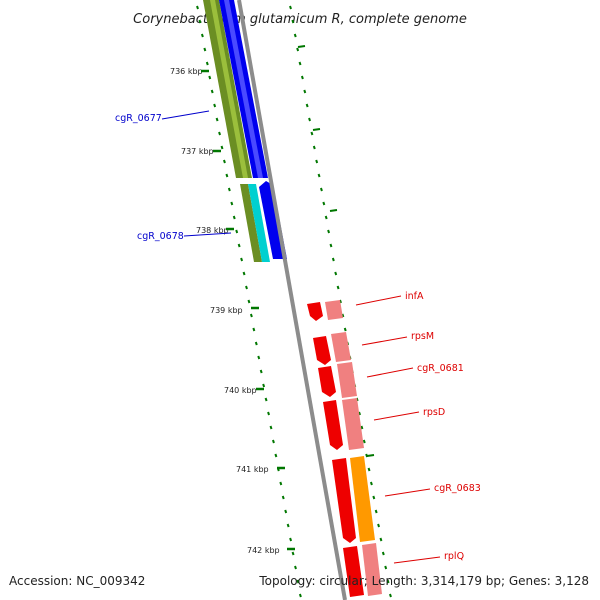 The height and width of the screenshot is (600, 600). Describe the element at coordinates (440, 368) in the screenshot. I see `gene-label: cgR_0681` at that location.